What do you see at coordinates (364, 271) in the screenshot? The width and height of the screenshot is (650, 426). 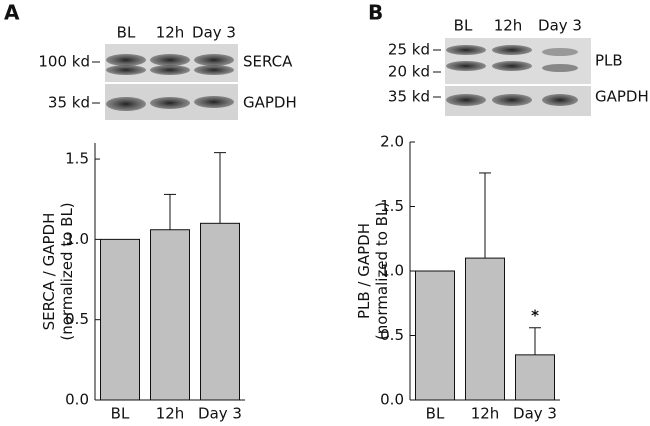 I see `y-axis-label-line: PLB / GAPDH` at bounding box center [364, 271].